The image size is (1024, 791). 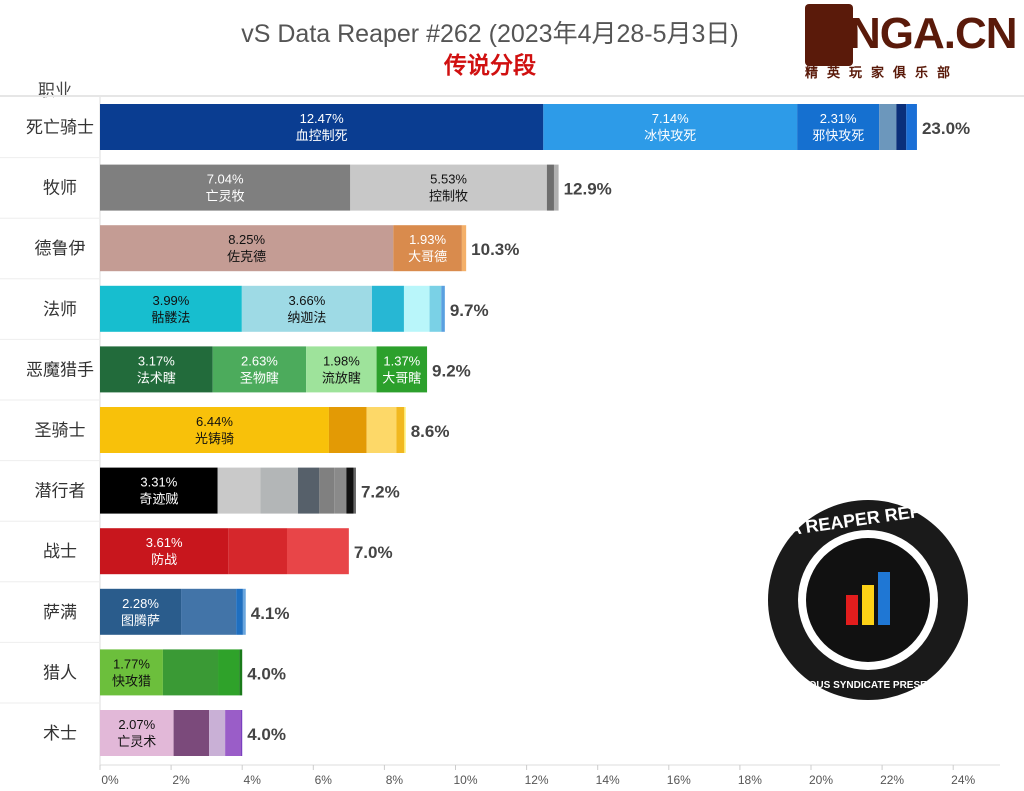 I want to click on chart-title: vS Data Reaper #262 (2023年4月28-5月3日), so click(x=490, y=34).